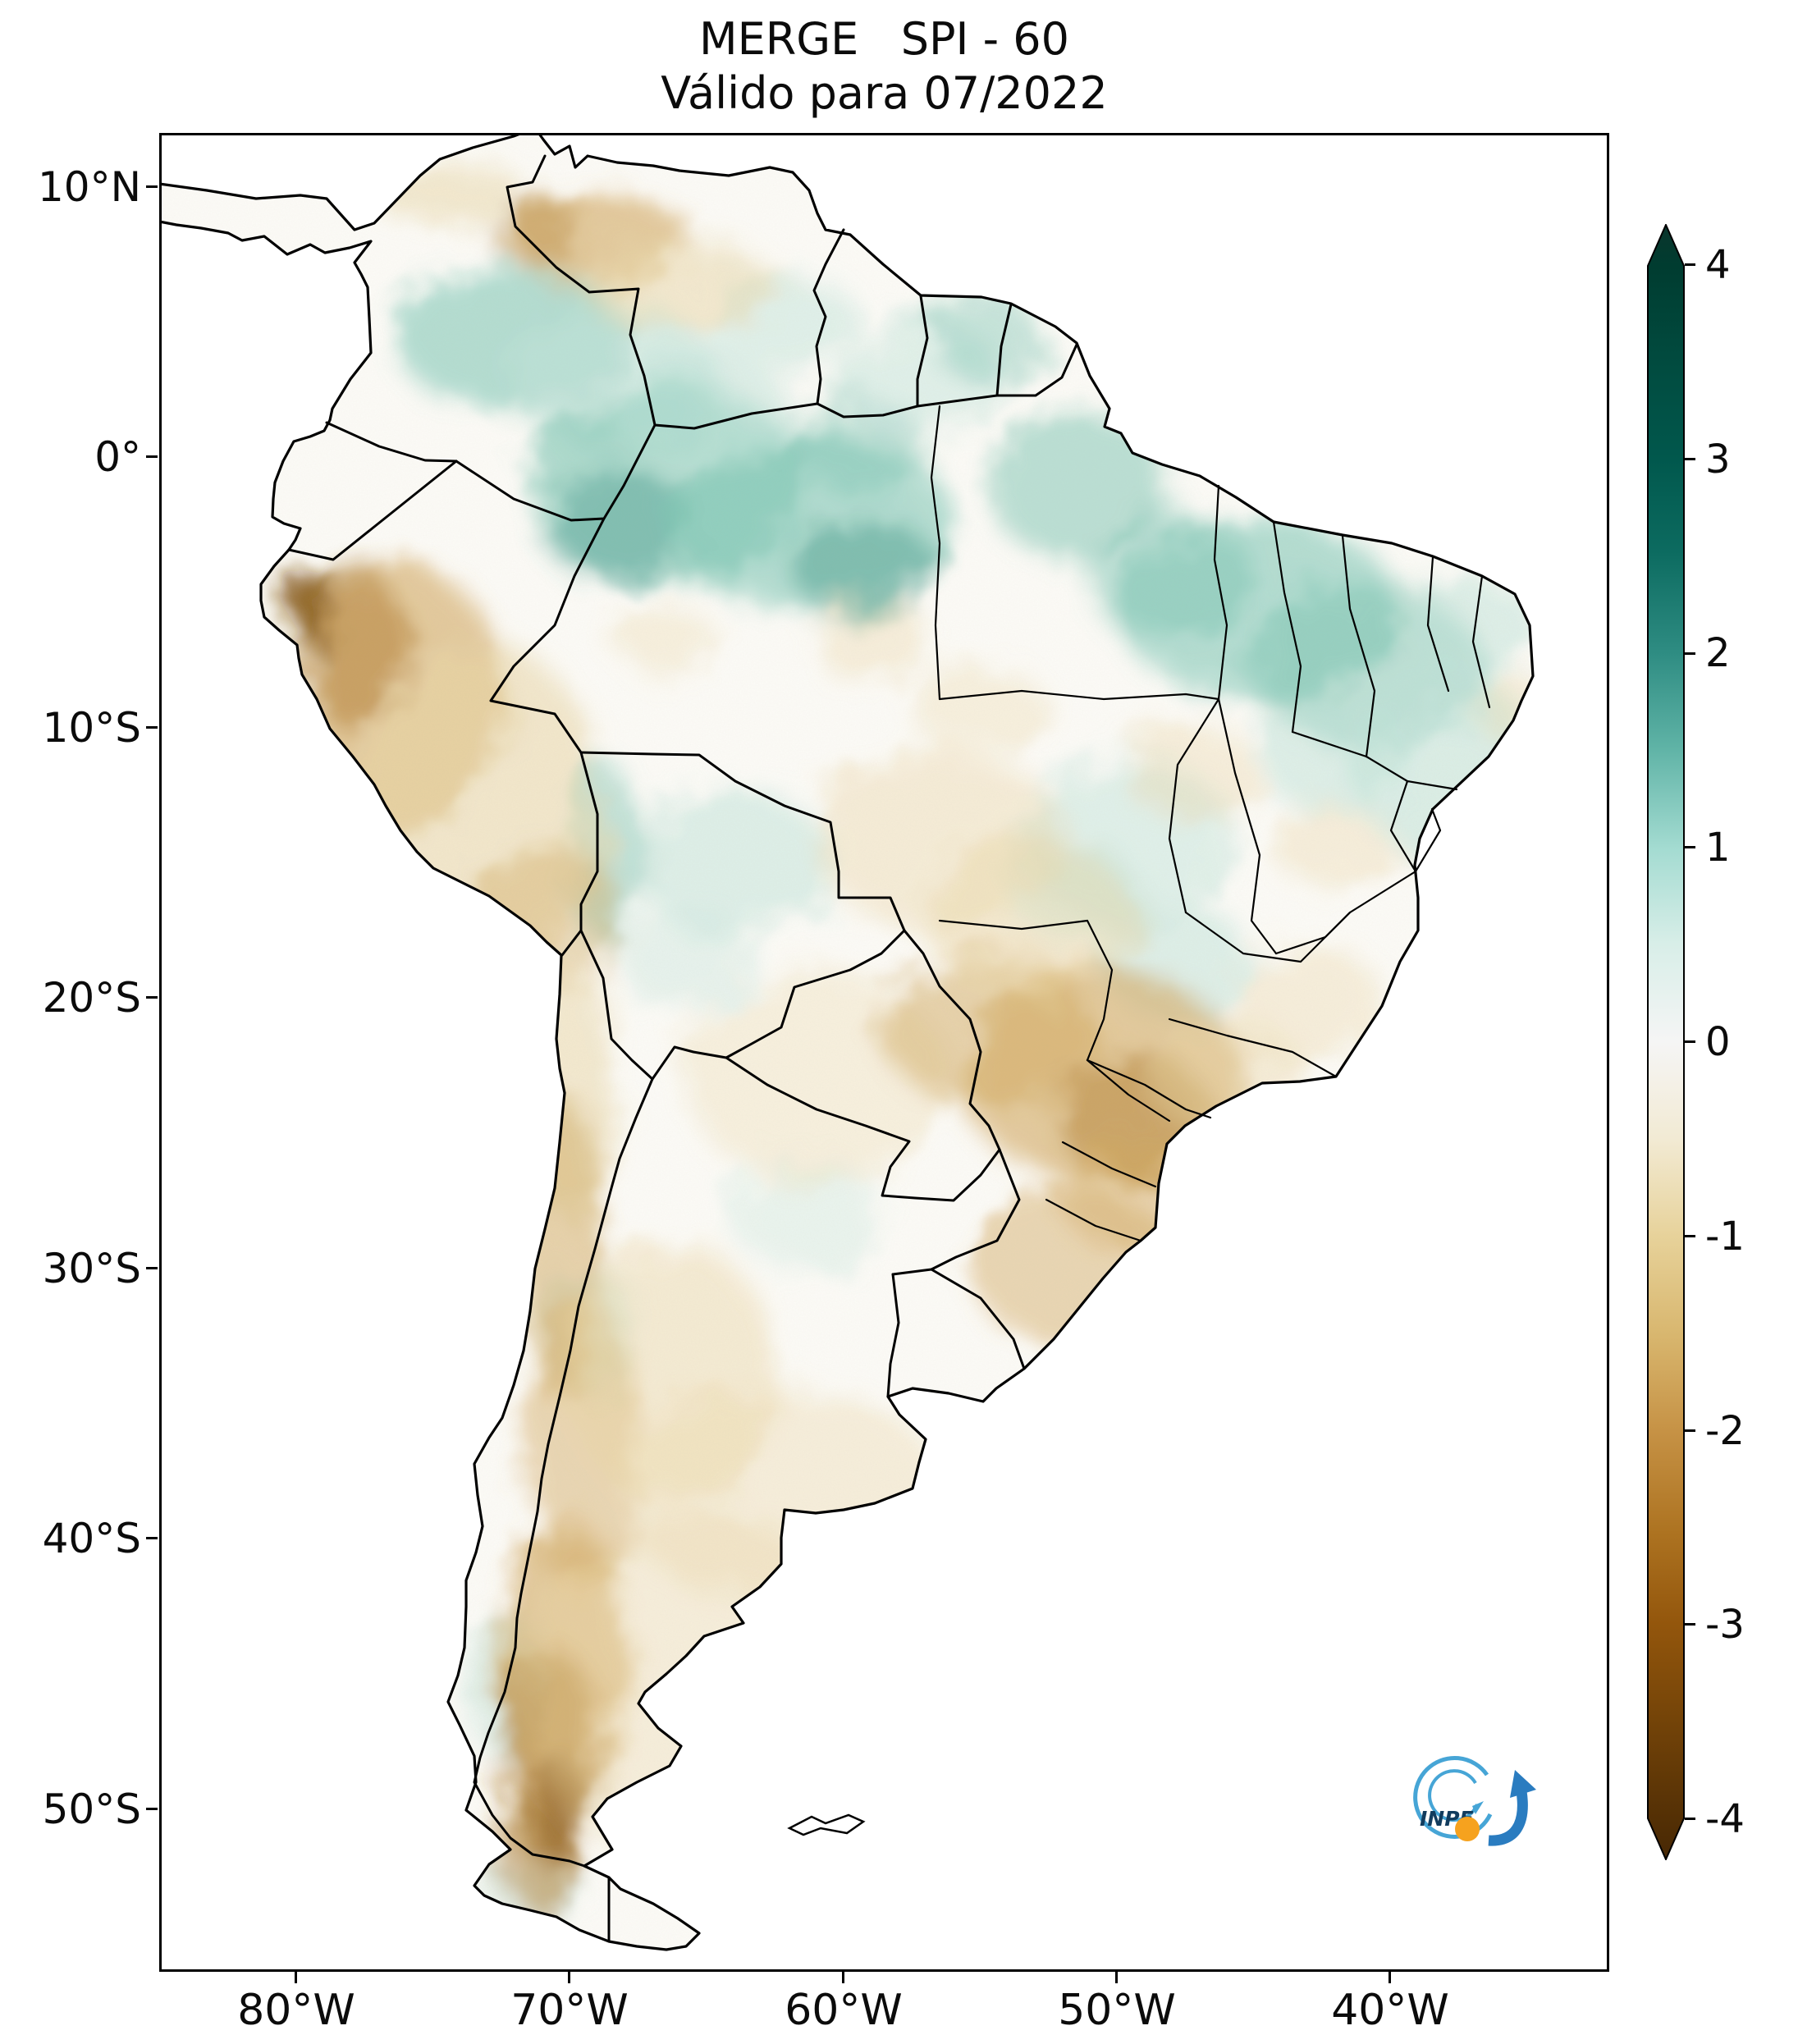 This screenshot has height=2044, width=1798. I want to click on inpe-logo: INPE, so click(1474, 1800).